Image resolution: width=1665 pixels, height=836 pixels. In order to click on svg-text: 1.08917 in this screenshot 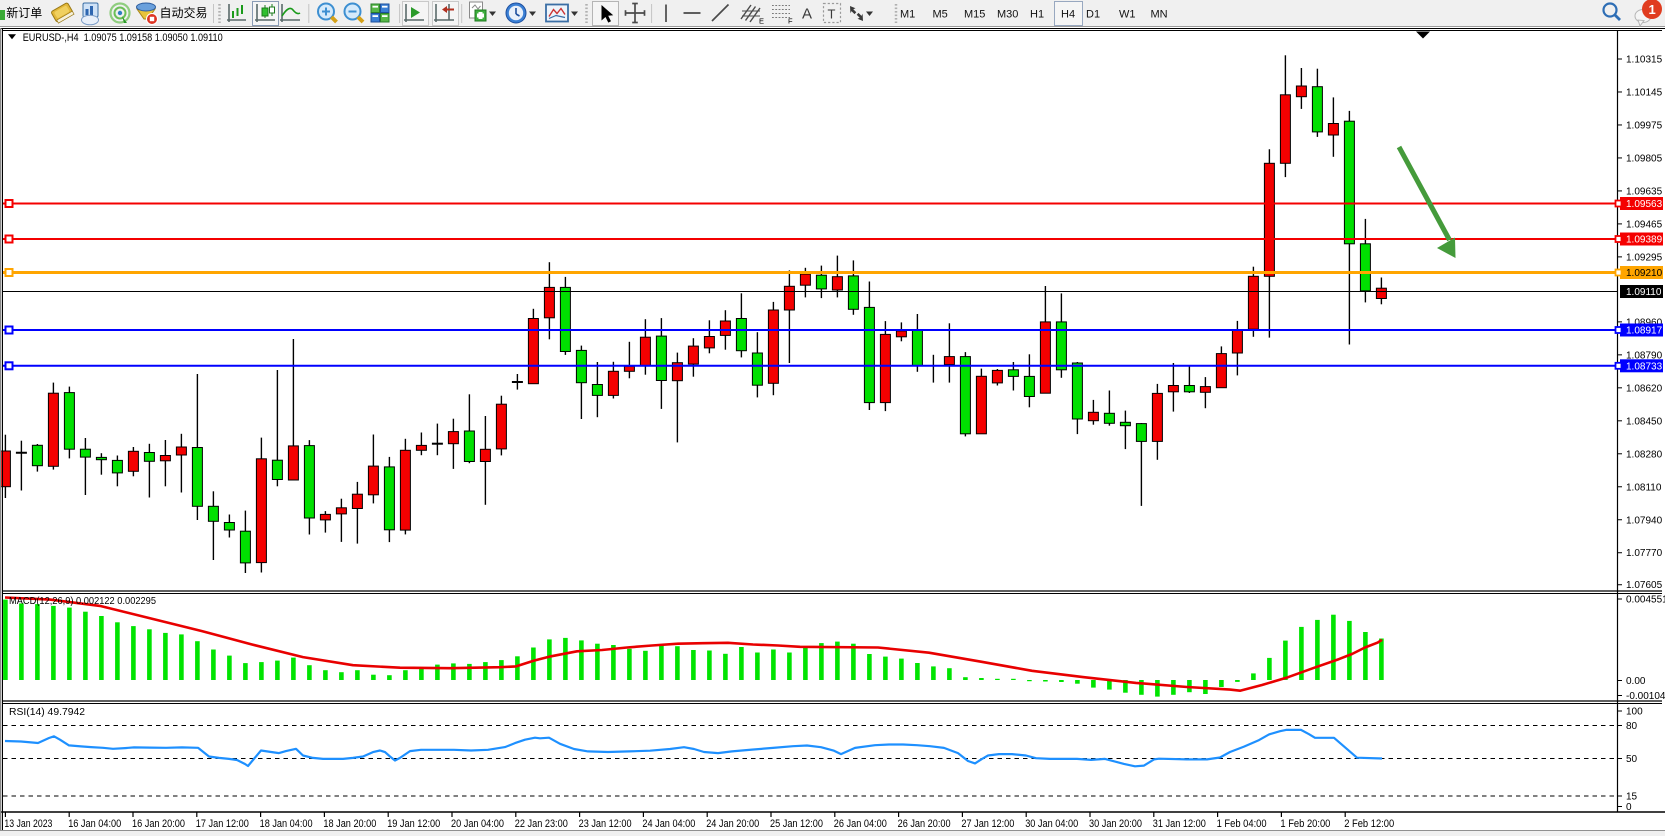, I will do `click(1644, 331)`.